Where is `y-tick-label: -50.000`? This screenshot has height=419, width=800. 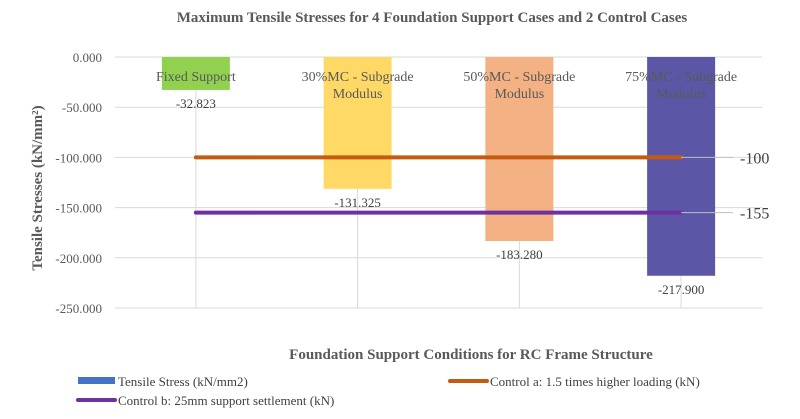 y-tick-label: -50.000 is located at coordinates (82, 107).